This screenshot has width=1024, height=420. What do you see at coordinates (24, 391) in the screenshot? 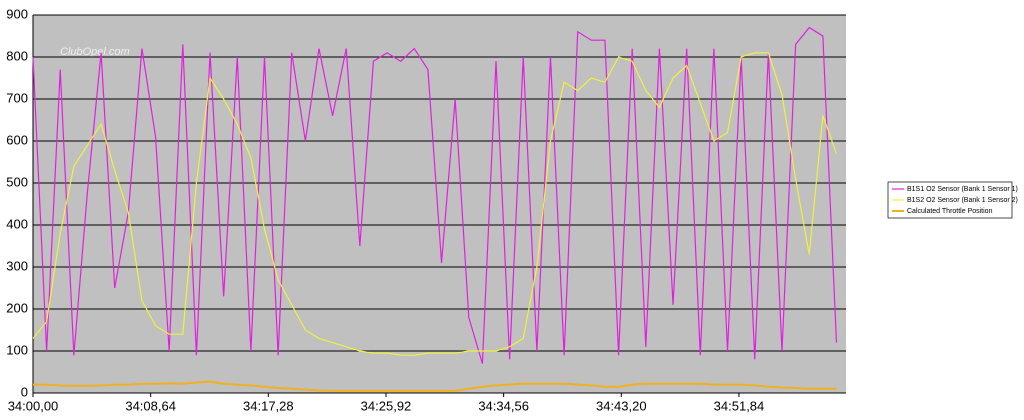
I see `y-tick-label: 0` at bounding box center [24, 391].